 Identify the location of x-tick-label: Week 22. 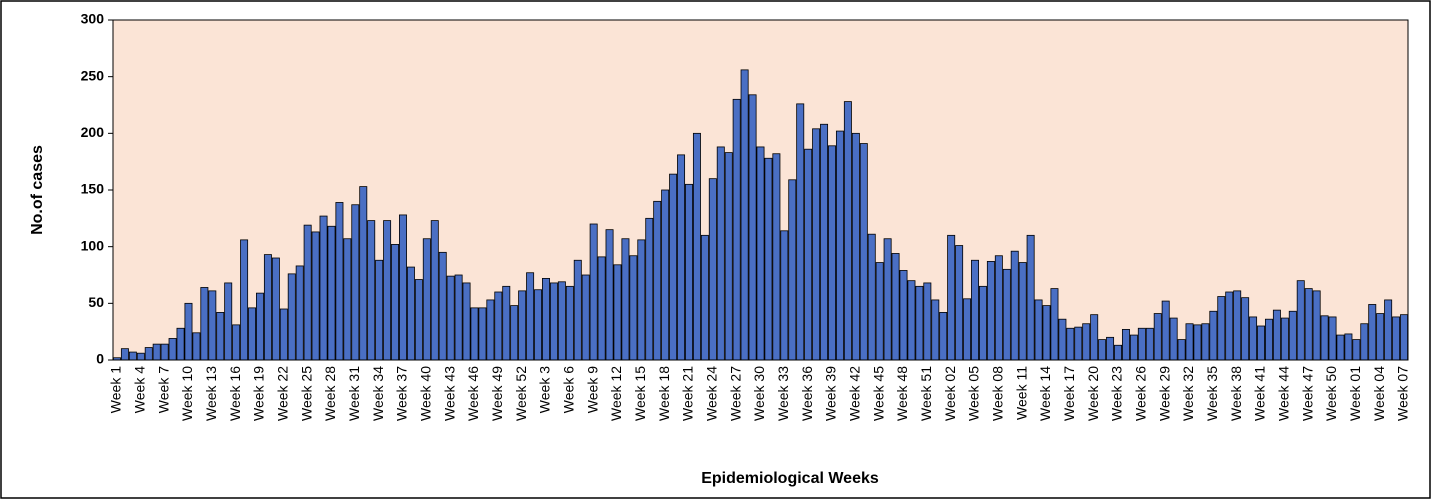
(283, 393).